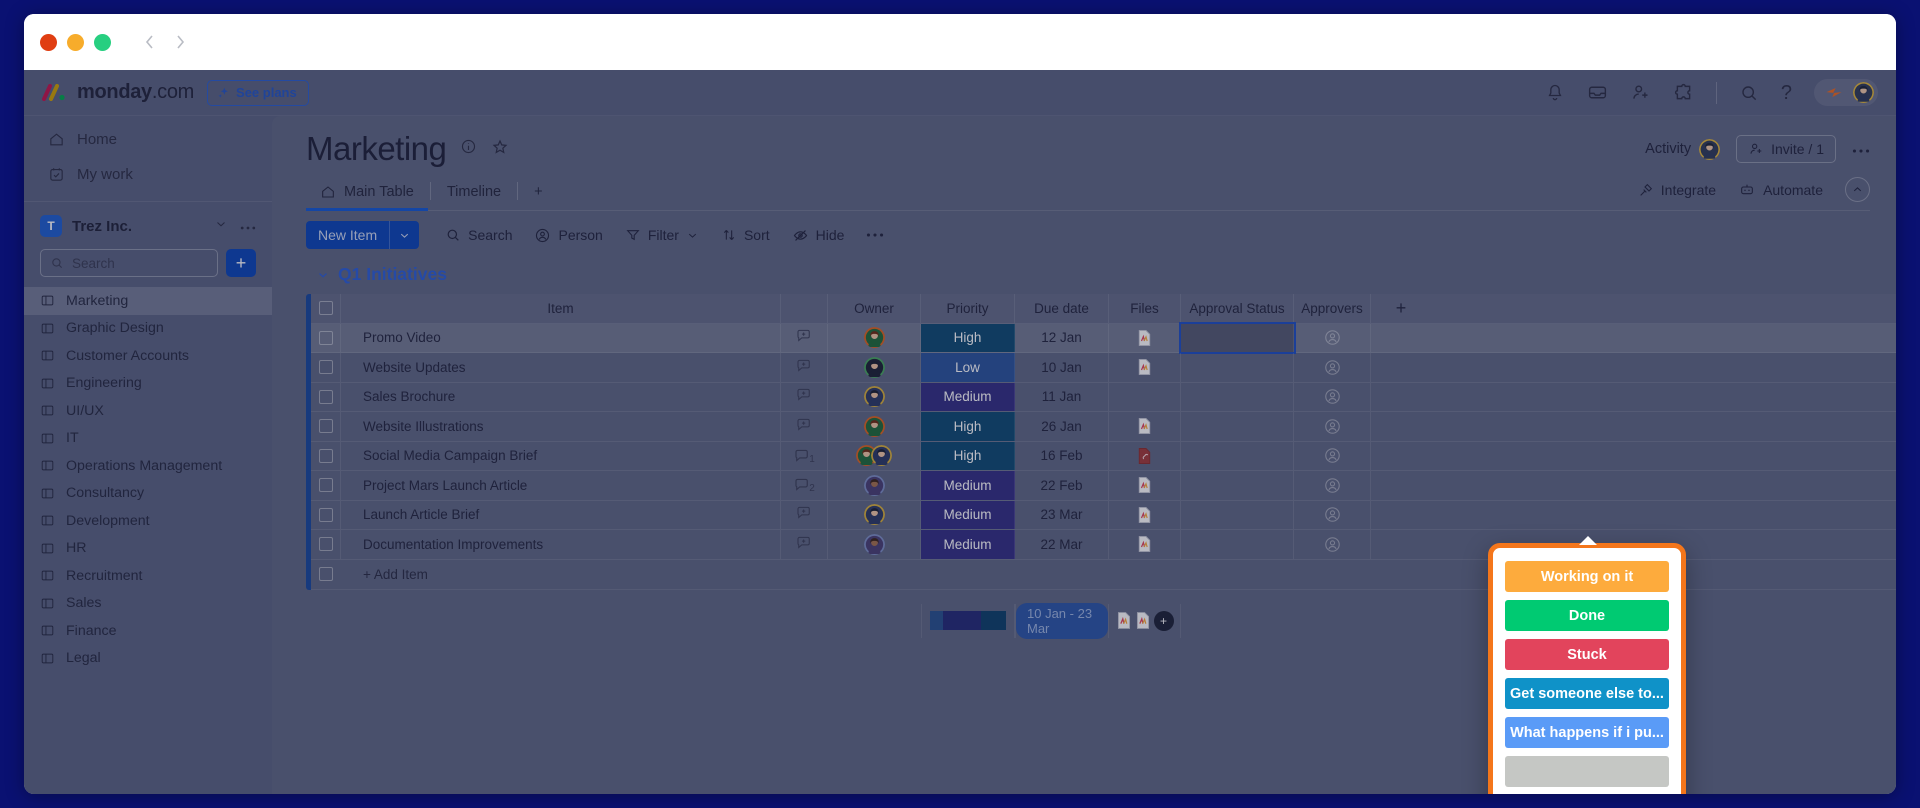  I want to click on file-link-icon, so click(1144, 456).